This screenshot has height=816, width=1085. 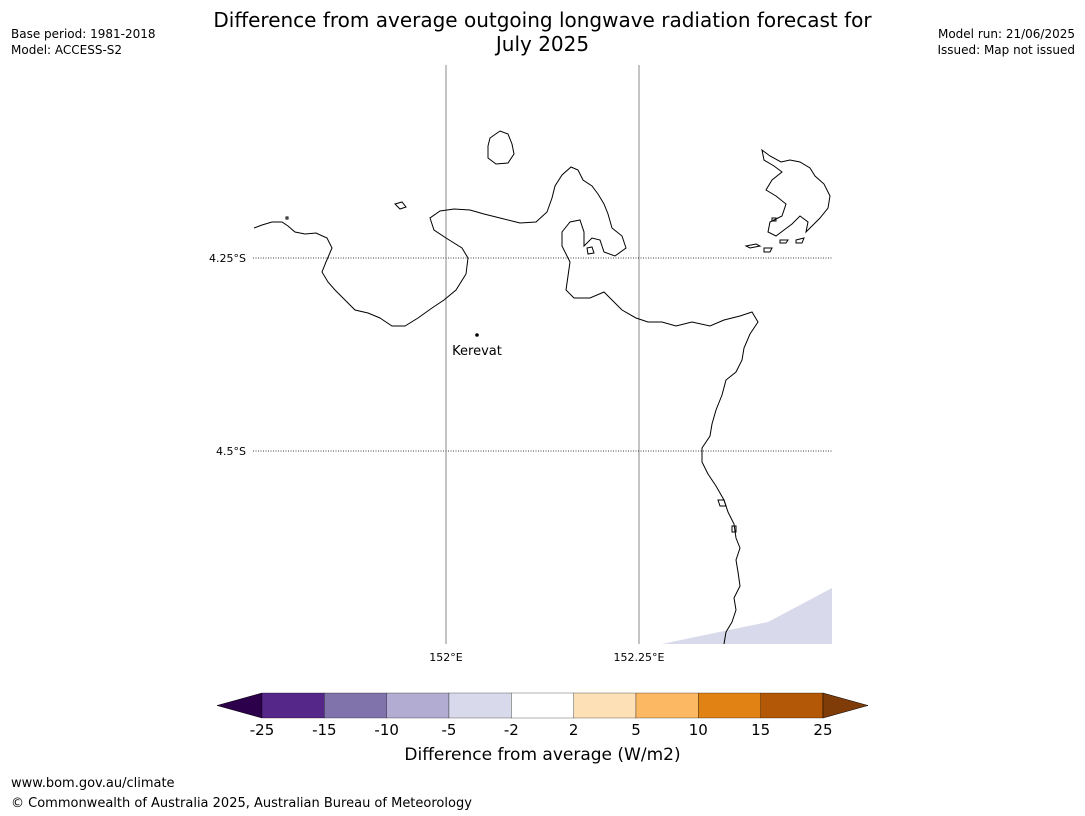 I want to click on colorbar-tick-label: 5, so click(x=636, y=730).